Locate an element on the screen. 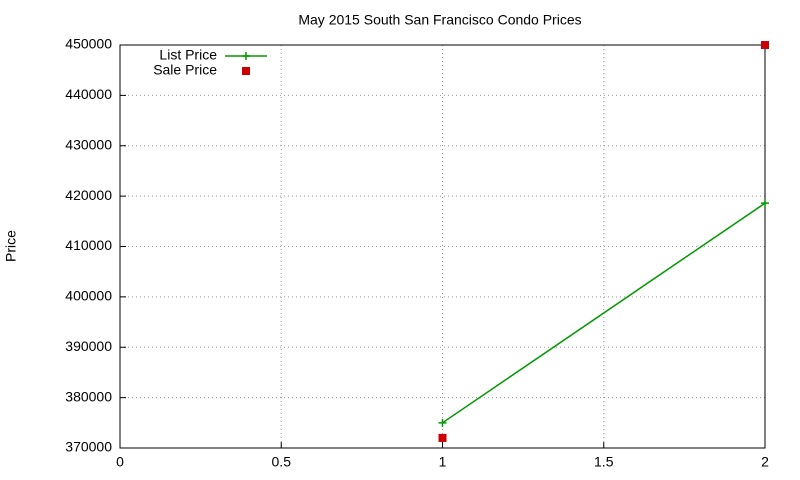 The width and height of the screenshot is (800, 480). y-tick-label: 400000 is located at coordinates (88, 296).